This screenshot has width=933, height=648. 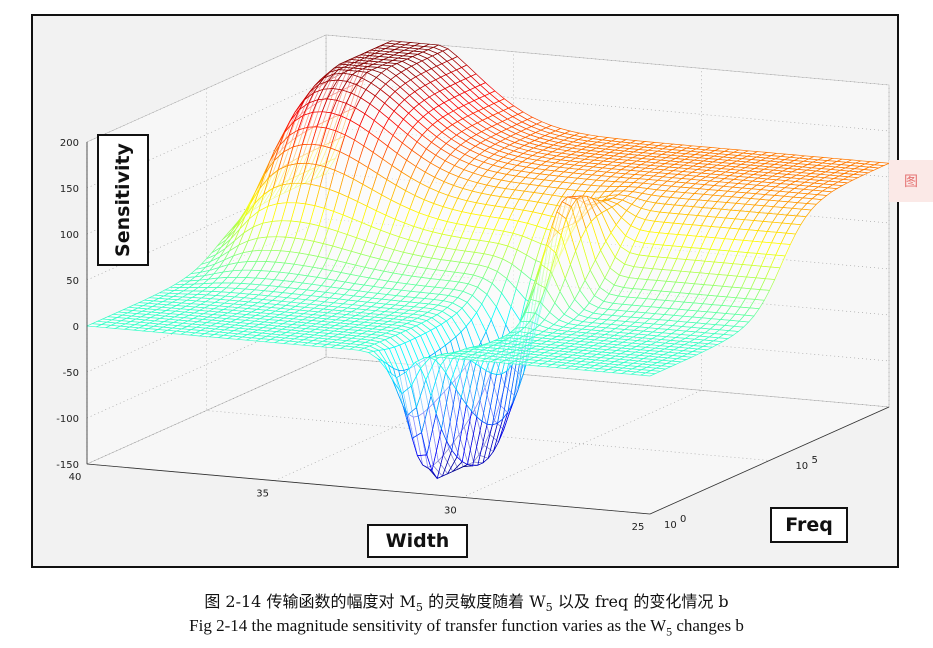 What do you see at coordinates (310, 601) in the screenshot?
I see `caption-cn-prefix: 图 2-14 传输函数的幅度对 M` at bounding box center [310, 601].